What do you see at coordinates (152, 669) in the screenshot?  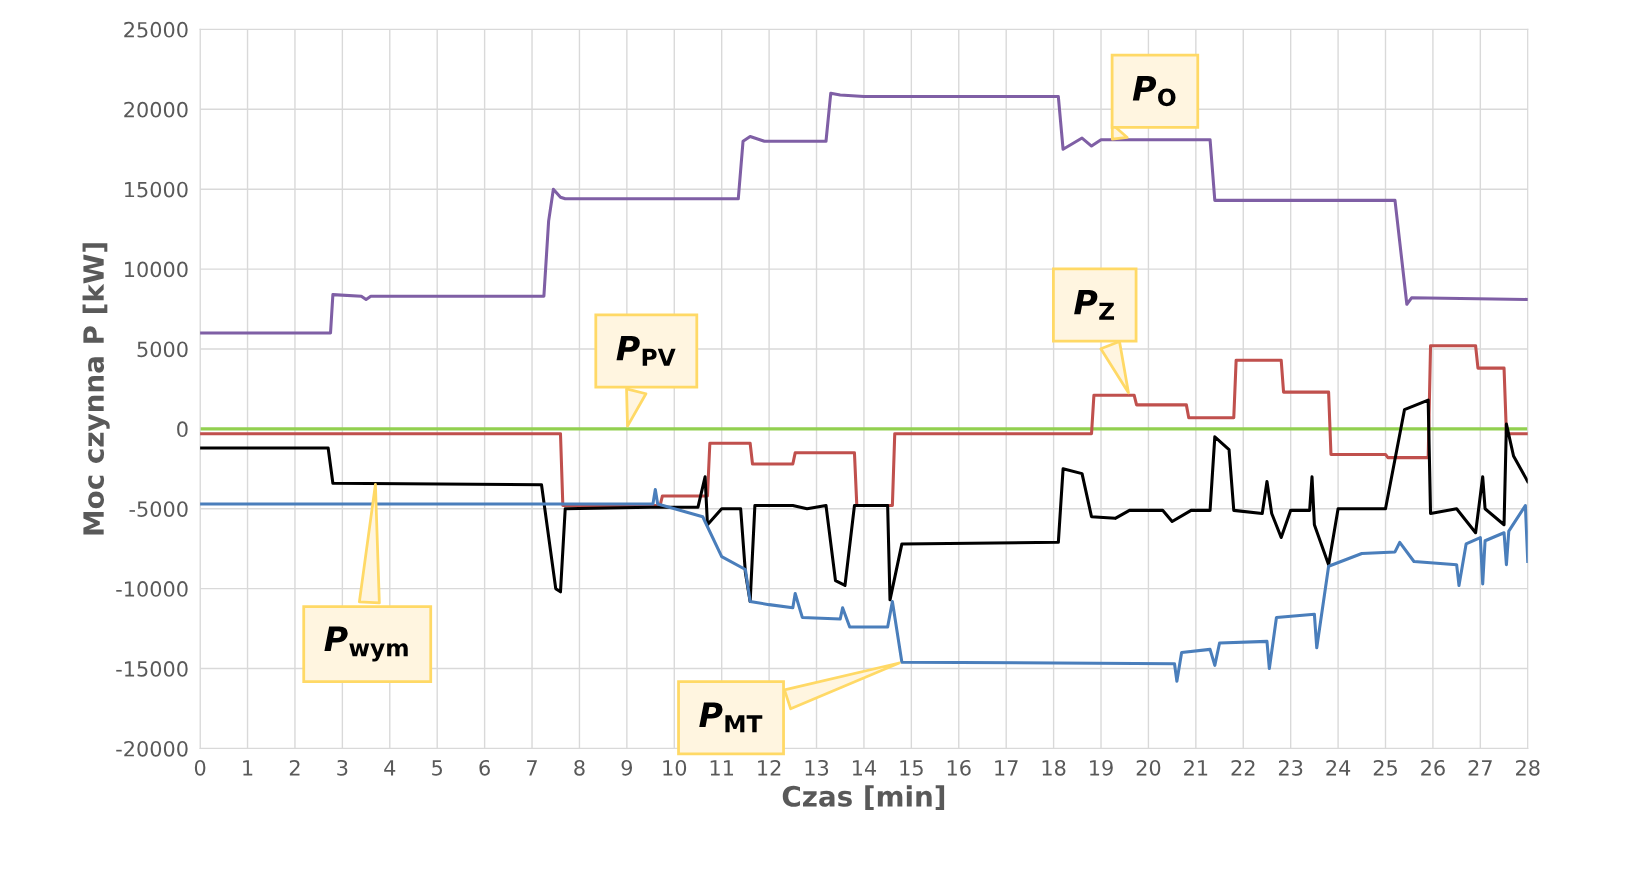 I see `y-tick-label: -15000` at bounding box center [152, 669].